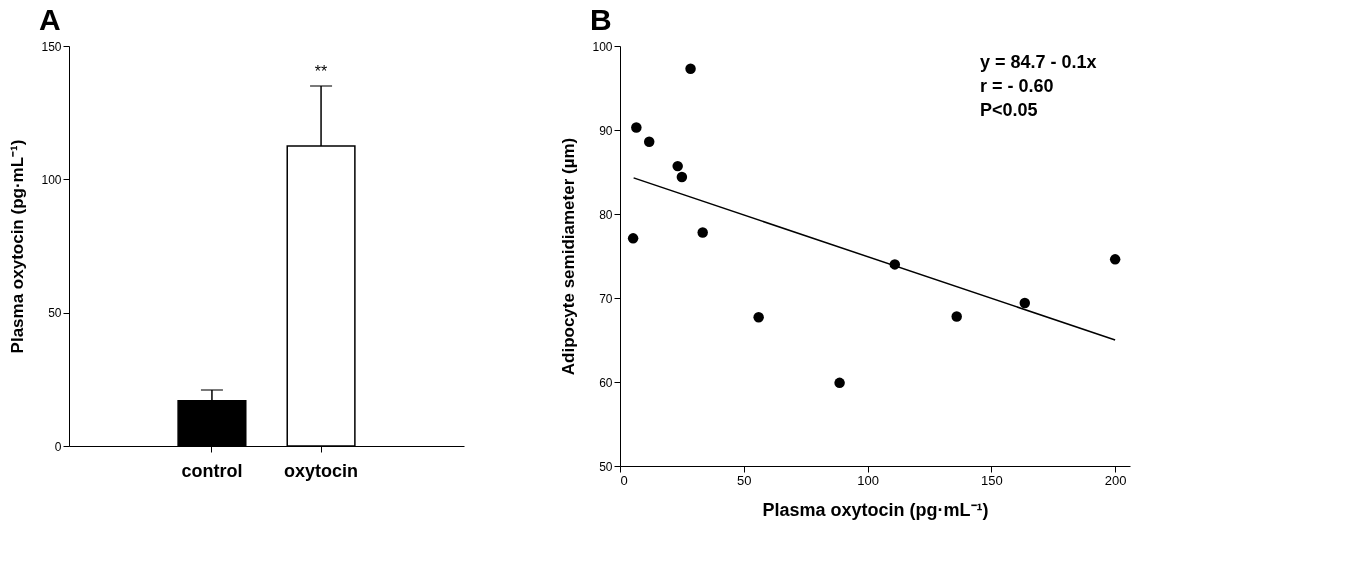  Describe the element at coordinates (55, 313) in the screenshot. I see `y-tick-label: 50` at that location.